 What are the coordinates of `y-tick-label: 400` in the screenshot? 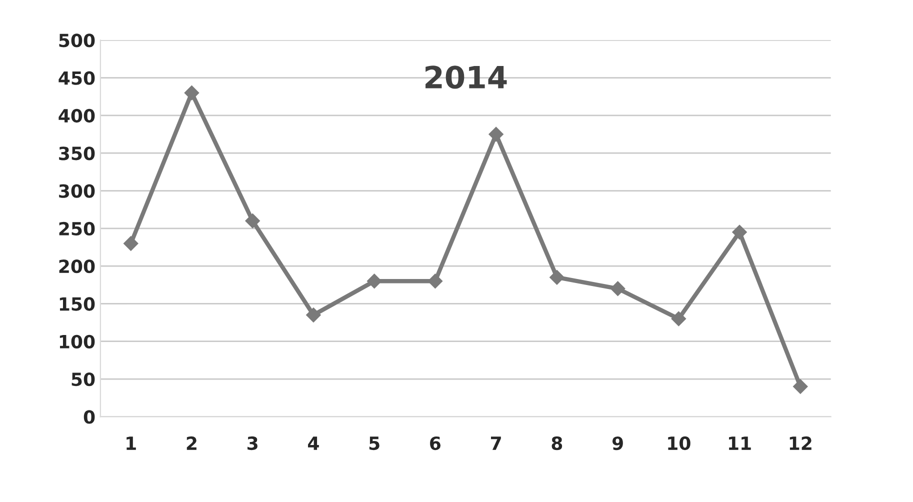 It's located at (76, 115).